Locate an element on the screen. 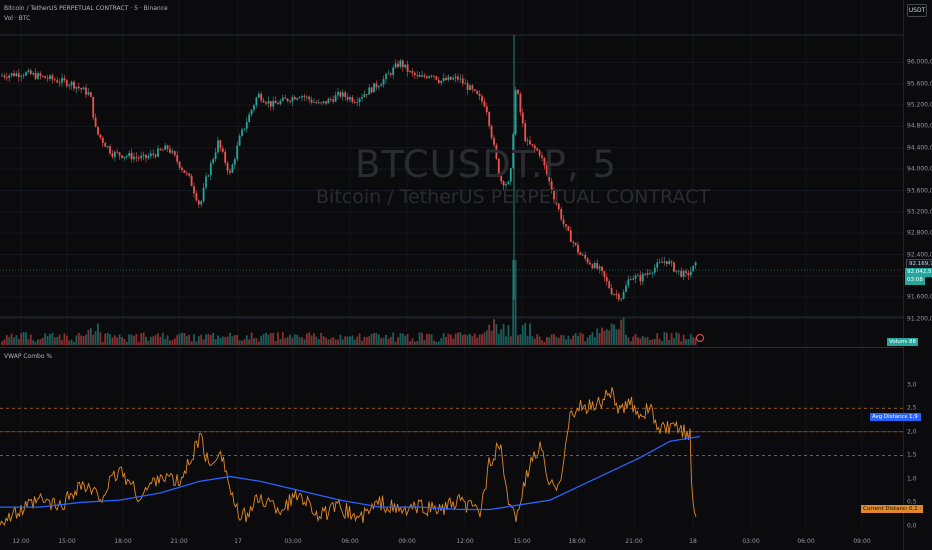 The width and height of the screenshot is (932, 550). volume-legend: Vol · BTC is located at coordinates (17, 18).